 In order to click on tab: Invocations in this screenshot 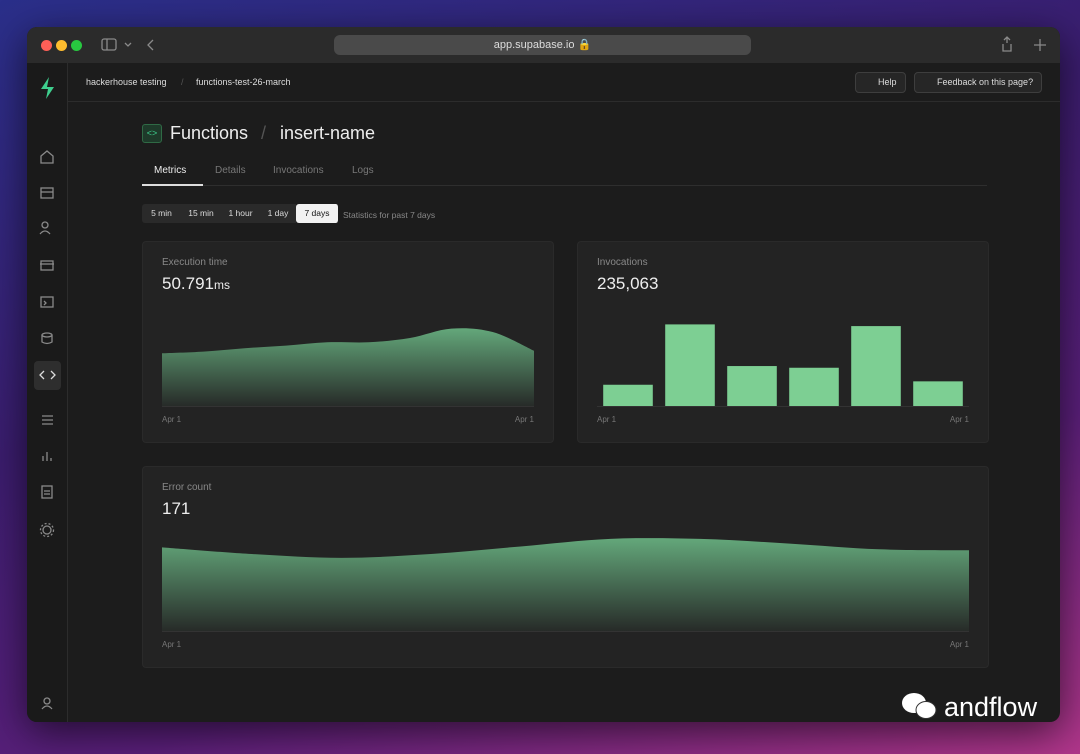, I will do `click(298, 170)`.